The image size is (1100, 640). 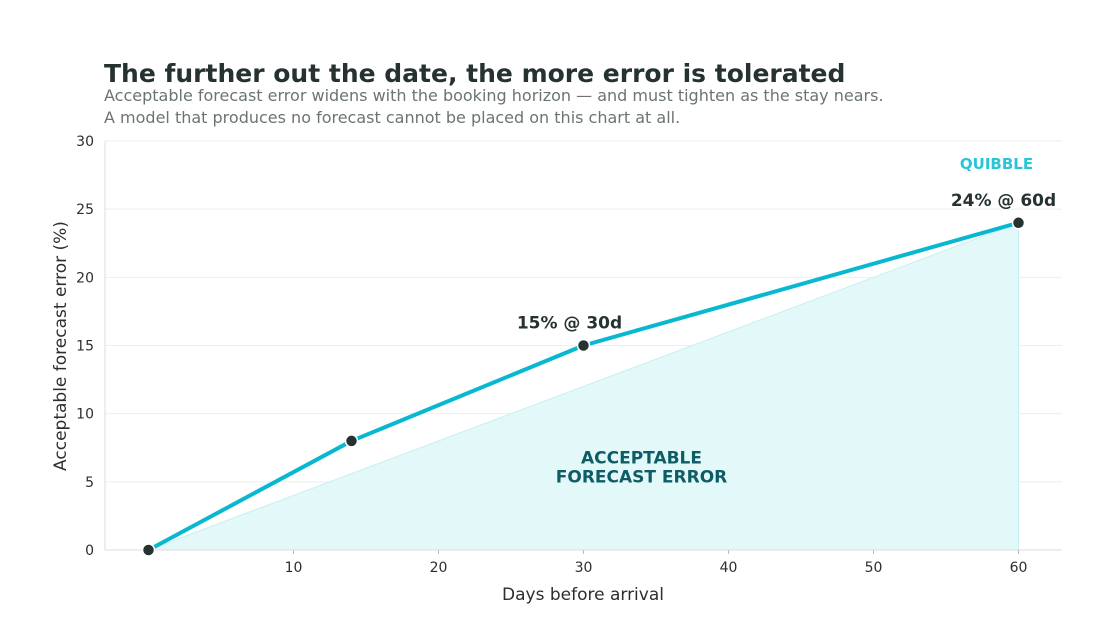 I want to click on brand-logo-text: QUIBBLE, so click(x=996, y=164).